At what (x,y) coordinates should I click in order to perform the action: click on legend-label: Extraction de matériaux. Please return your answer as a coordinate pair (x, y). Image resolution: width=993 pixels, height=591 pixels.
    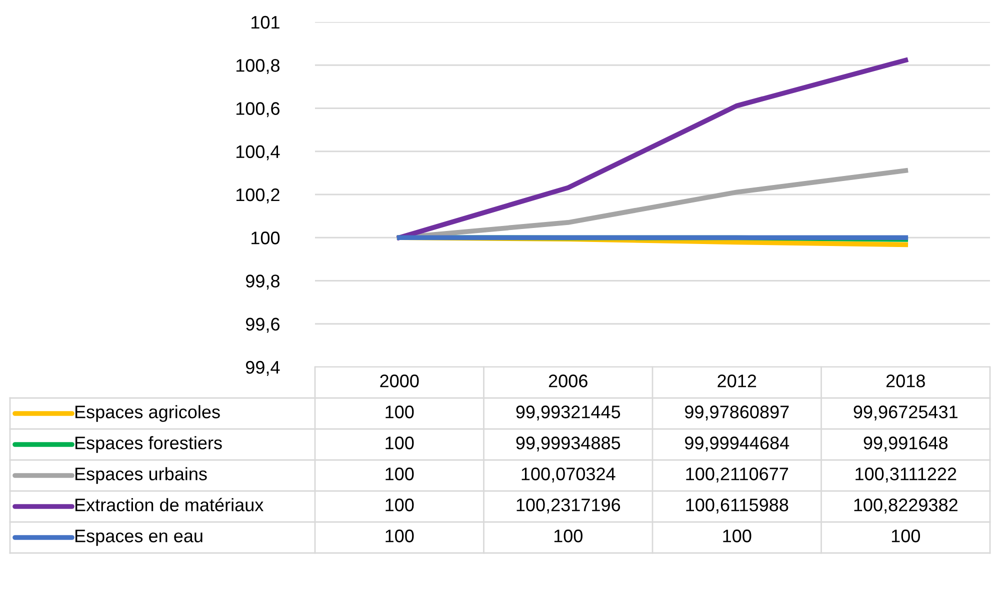
    Looking at the image, I should click on (169, 505).